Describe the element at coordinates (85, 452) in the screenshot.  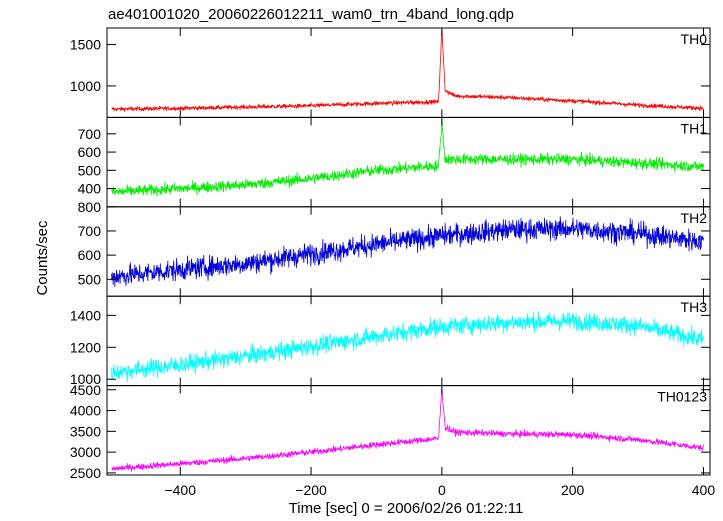
I see `y-tick-label: 3000` at that location.